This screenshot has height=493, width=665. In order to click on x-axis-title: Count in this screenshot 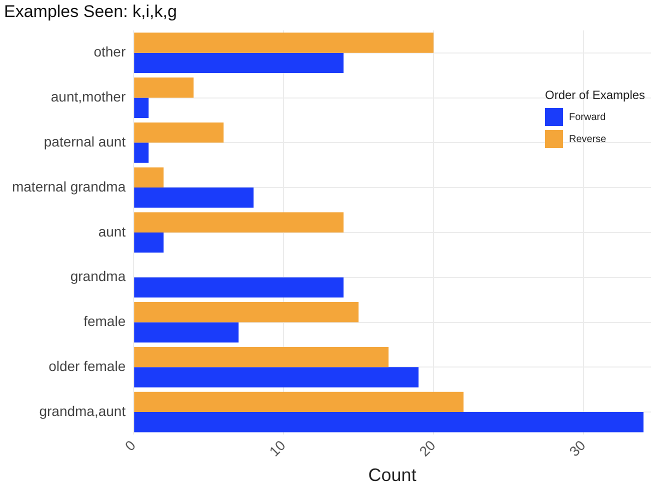, I will do `click(392, 475)`.